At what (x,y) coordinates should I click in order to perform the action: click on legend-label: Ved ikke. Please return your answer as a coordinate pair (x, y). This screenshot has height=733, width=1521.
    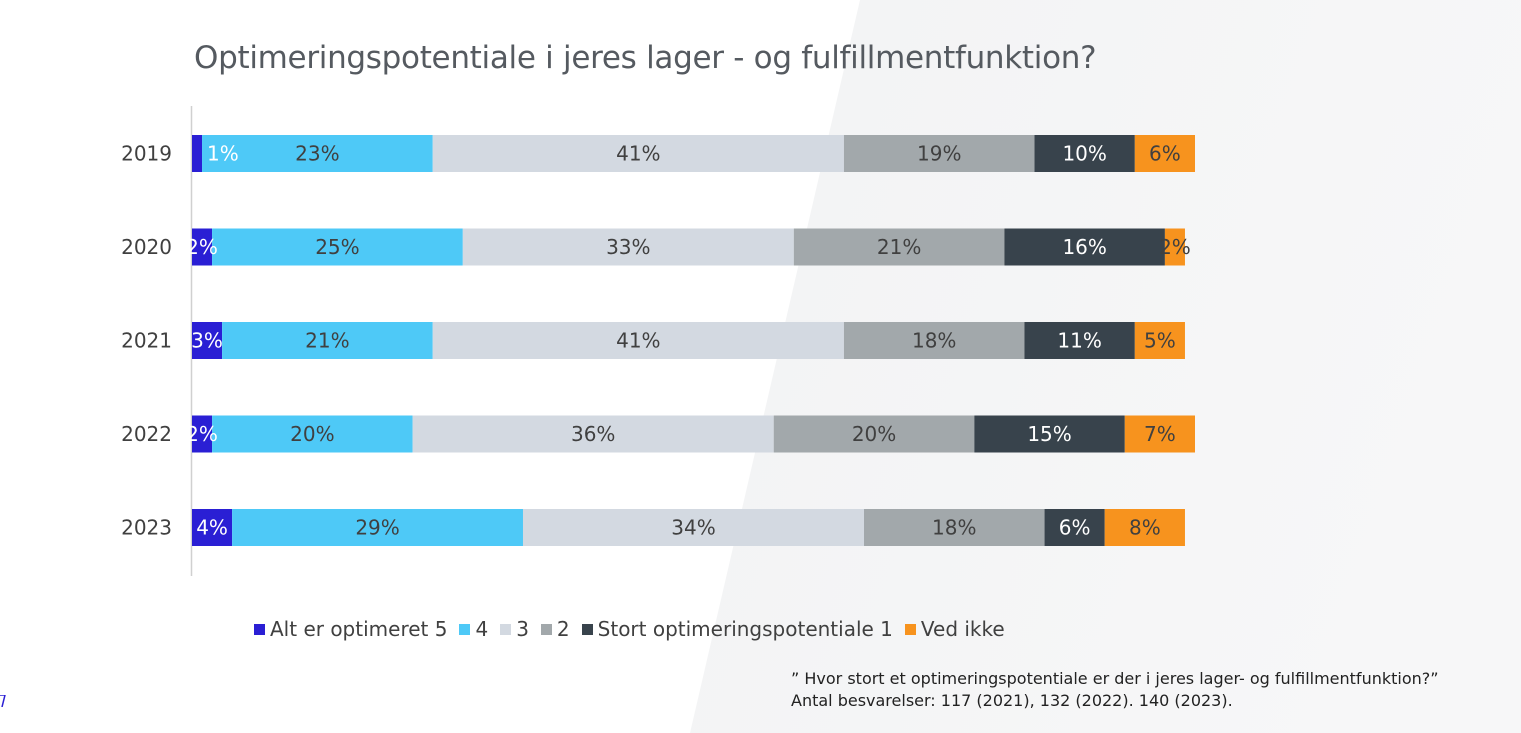
    Looking at the image, I should click on (962, 629).